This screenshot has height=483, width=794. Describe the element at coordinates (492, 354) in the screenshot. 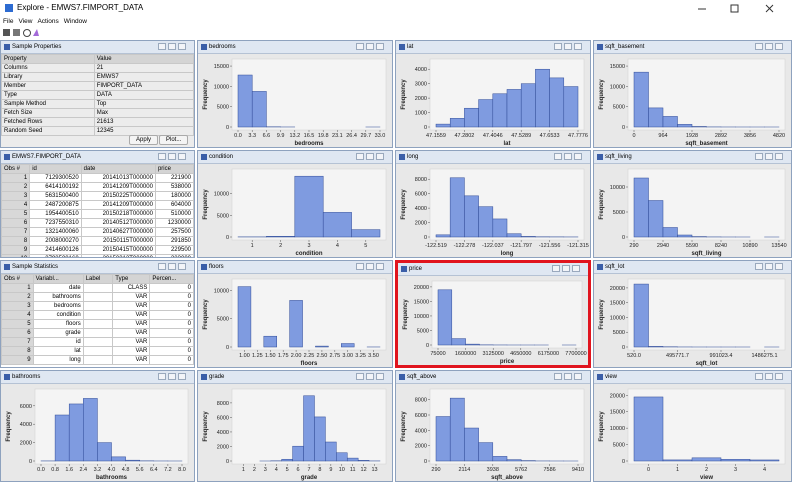

I see `x-tick-label: 3125000` at that location.